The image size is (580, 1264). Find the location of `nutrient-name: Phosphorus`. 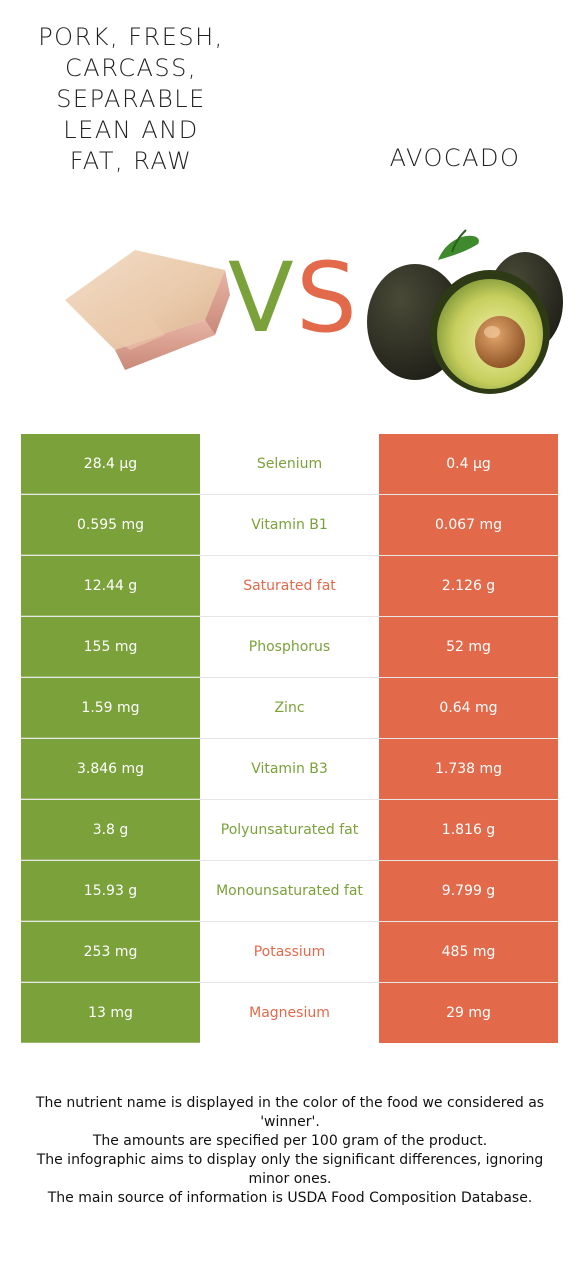

nutrient-name: Phosphorus is located at coordinates (289, 647).